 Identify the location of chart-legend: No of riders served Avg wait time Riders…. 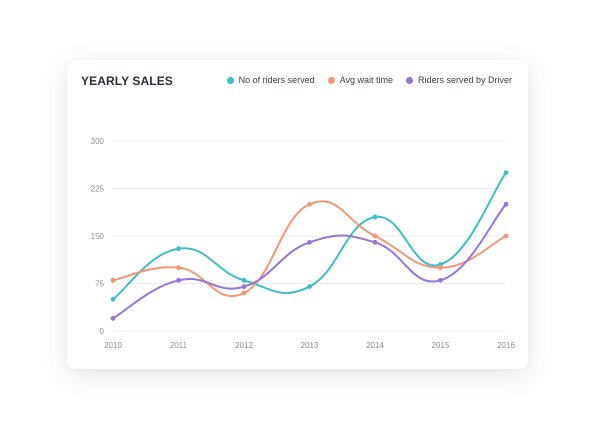
(369, 80).